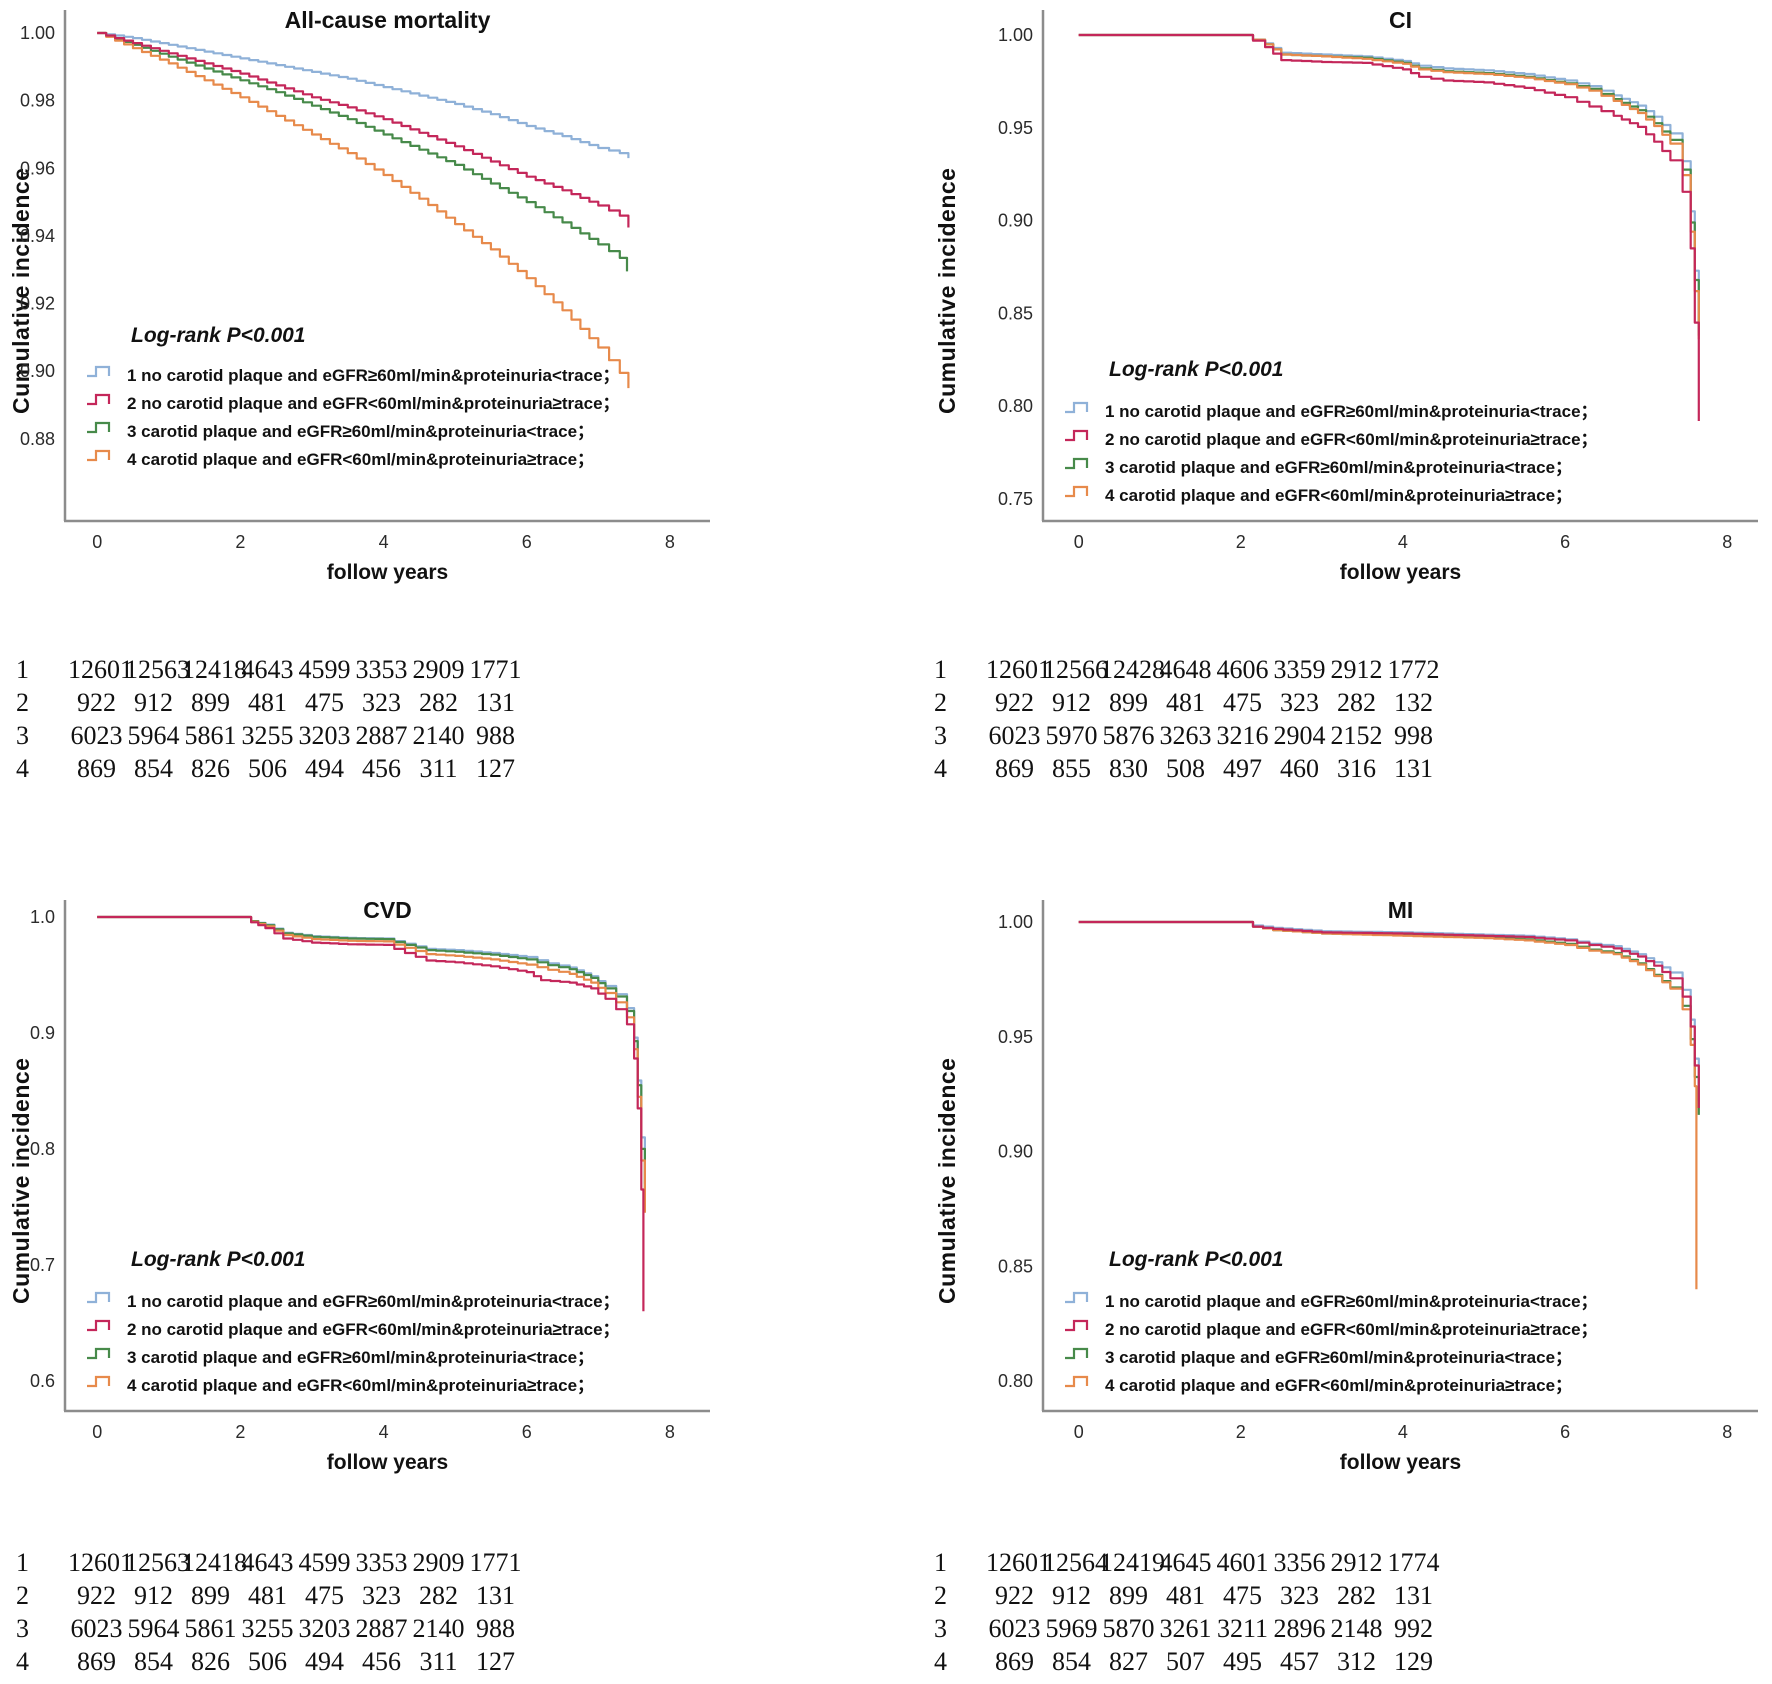 The image size is (1772, 1684). I want to click on risk-count: 131, so click(495, 702).